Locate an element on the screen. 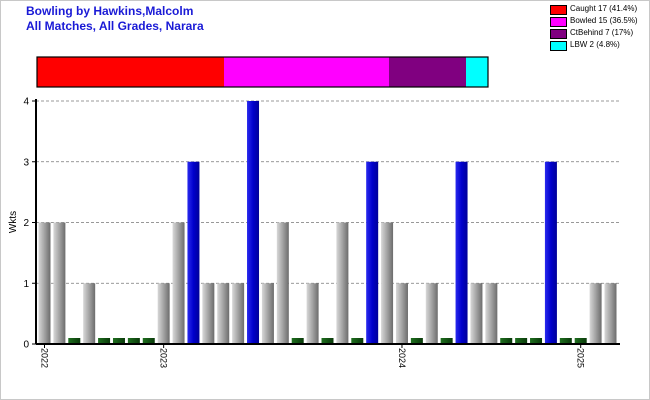 The image size is (650, 400). strip-segment-ctbehind is located at coordinates (427, 72).